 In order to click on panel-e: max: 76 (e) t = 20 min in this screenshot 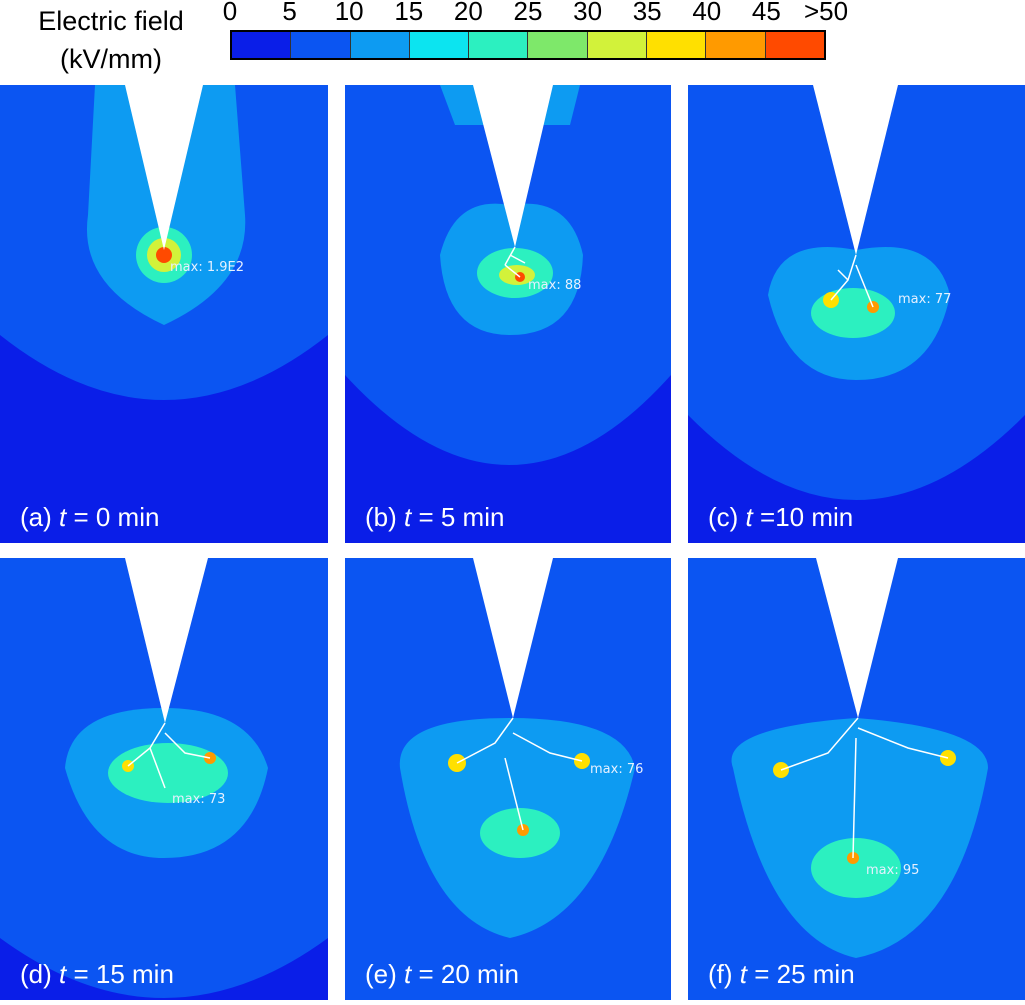, I will do `click(508, 779)`.